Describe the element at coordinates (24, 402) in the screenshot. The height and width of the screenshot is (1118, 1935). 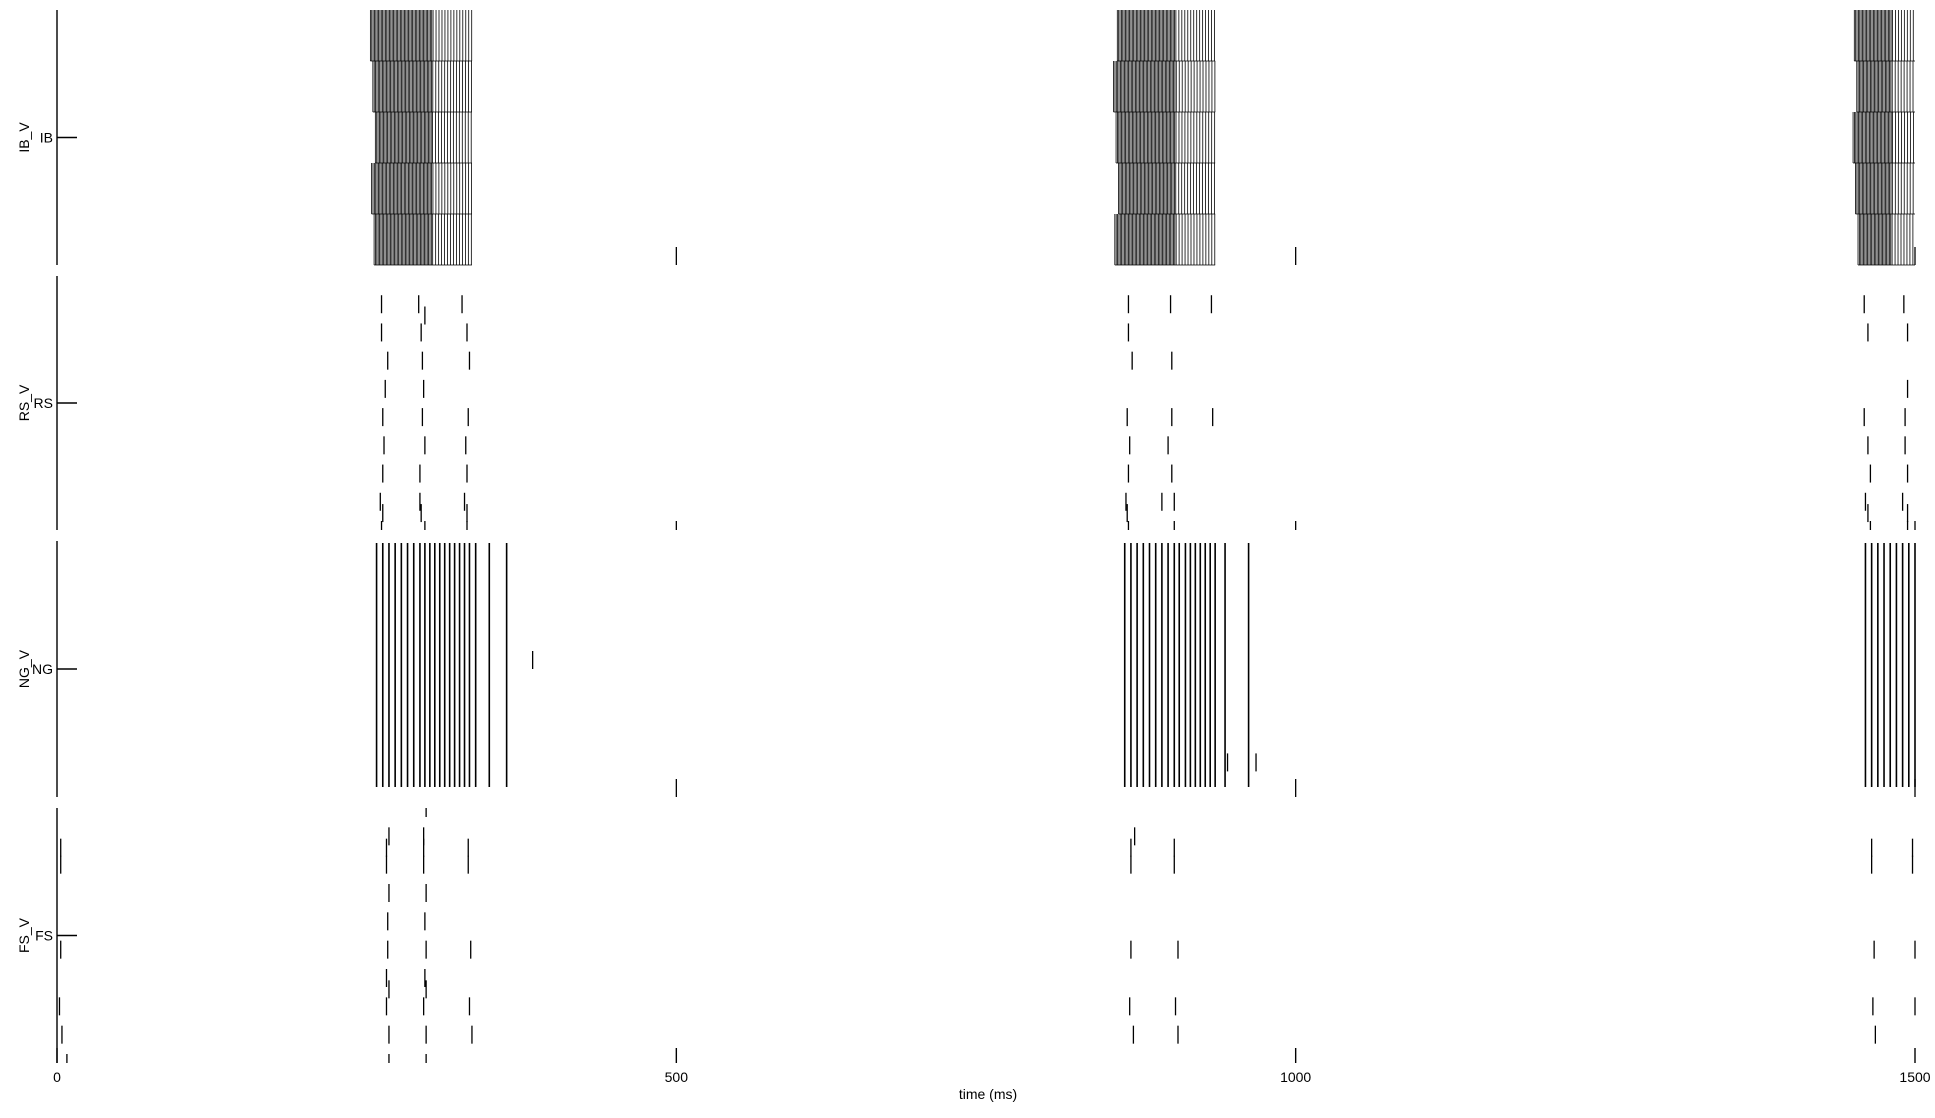
I see `y-axis-label: RS_V` at that location.